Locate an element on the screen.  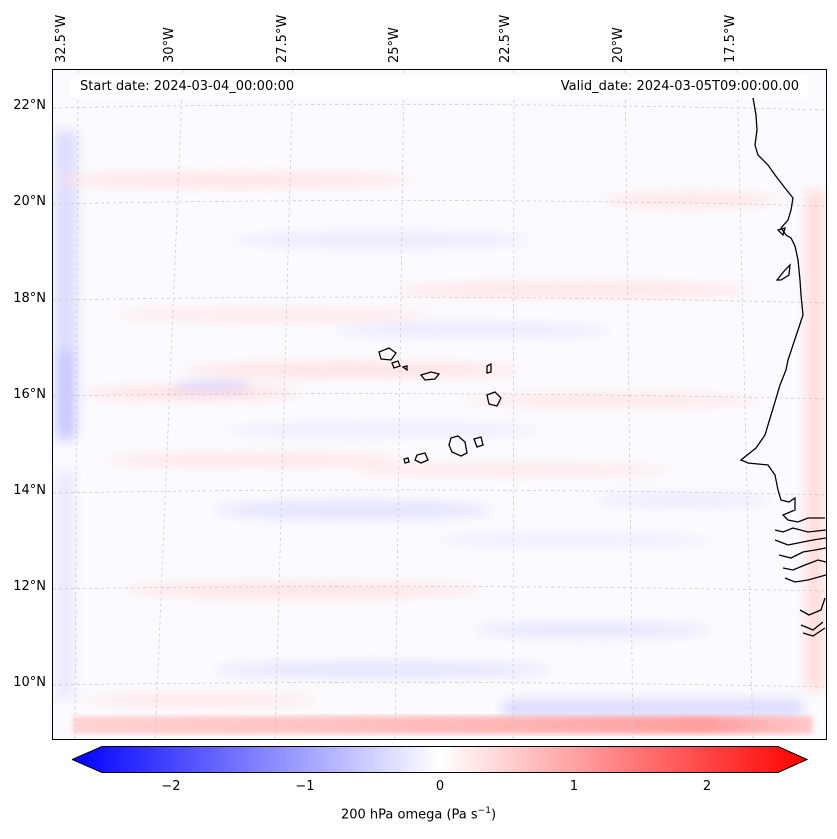
colorbar-gradient is located at coordinates (440, 759).